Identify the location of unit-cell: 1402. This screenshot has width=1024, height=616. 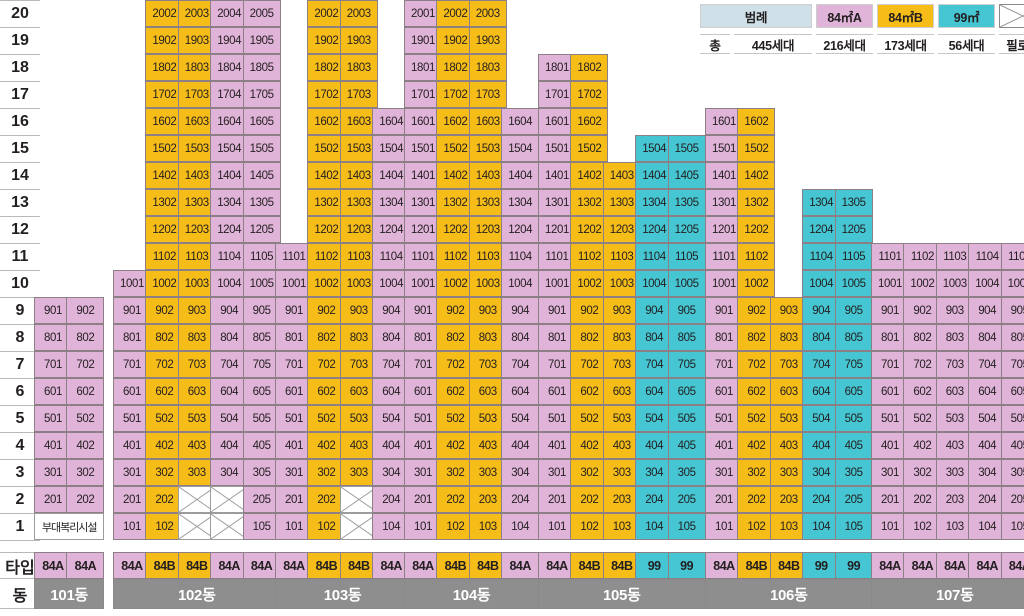
(455, 175).